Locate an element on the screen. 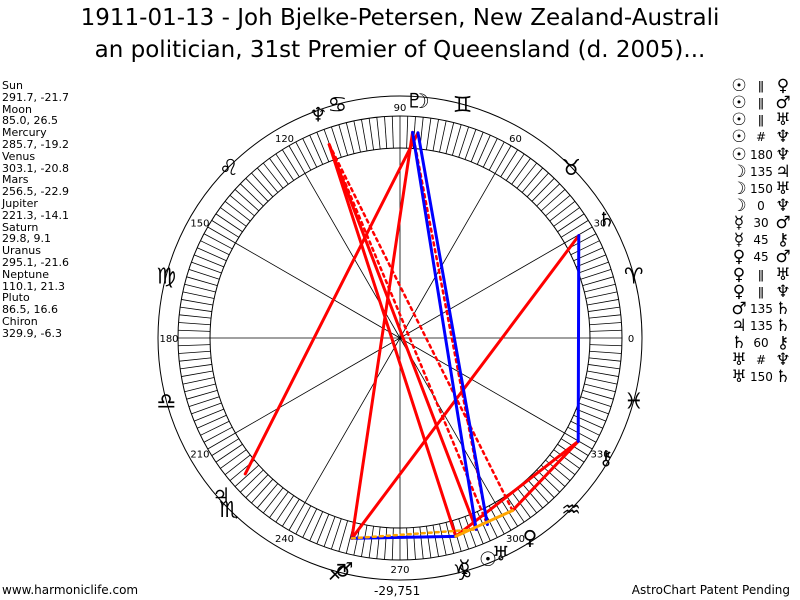 The image size is (800, 600). aspect-row: ☽ 150 ♅ is located at coordinates (763, 189).